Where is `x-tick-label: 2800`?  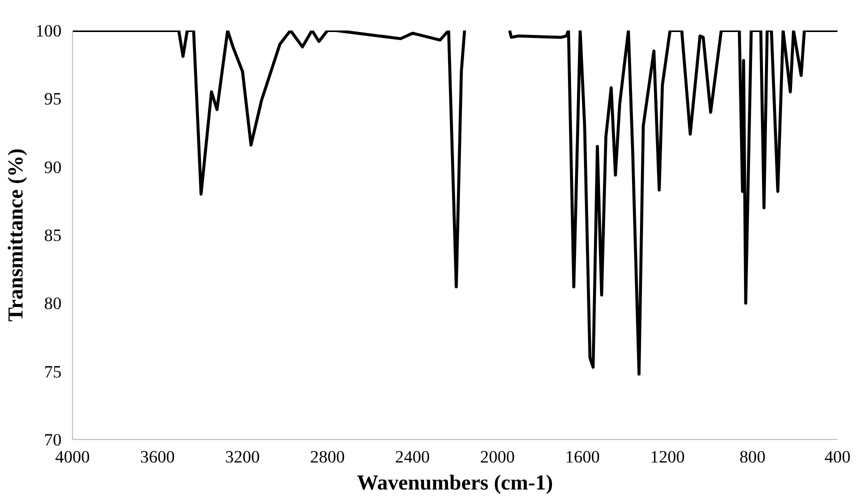
x-tick-label: 2800 is located at coordinates (327, 457).